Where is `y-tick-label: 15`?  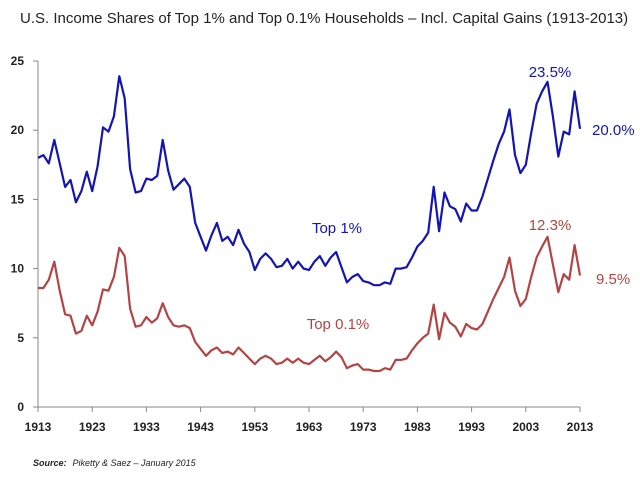 y-tick-label: 15 is located at coordinates (18, 199).